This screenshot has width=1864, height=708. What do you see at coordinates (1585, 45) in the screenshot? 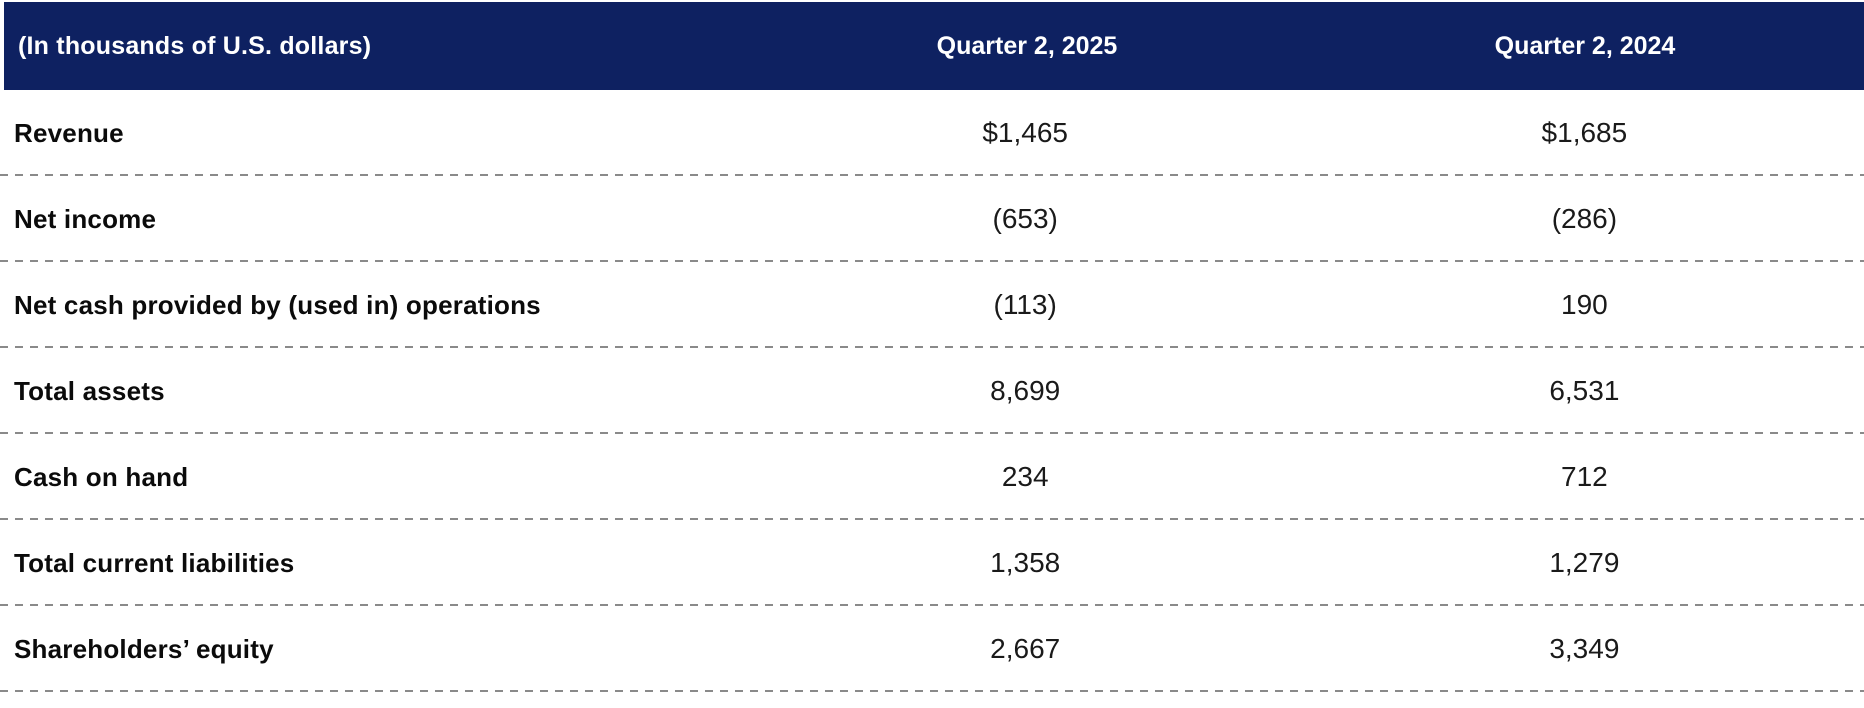
I see `column-header-q2-2024: Quarter 2, 2024` at bounding box center [1585, 45].